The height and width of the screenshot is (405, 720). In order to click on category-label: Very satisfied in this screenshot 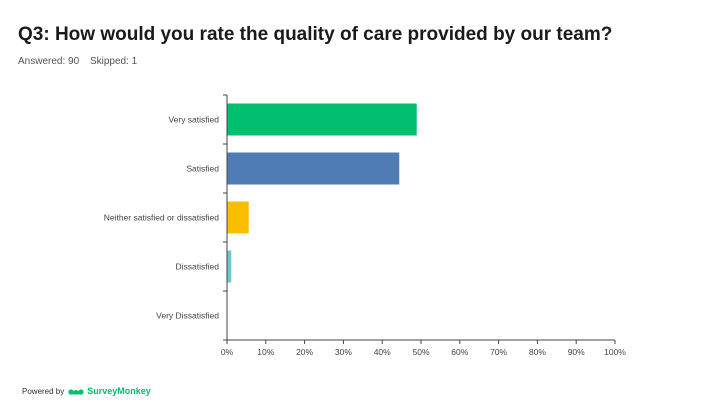, I will do `click(193, 120)`.